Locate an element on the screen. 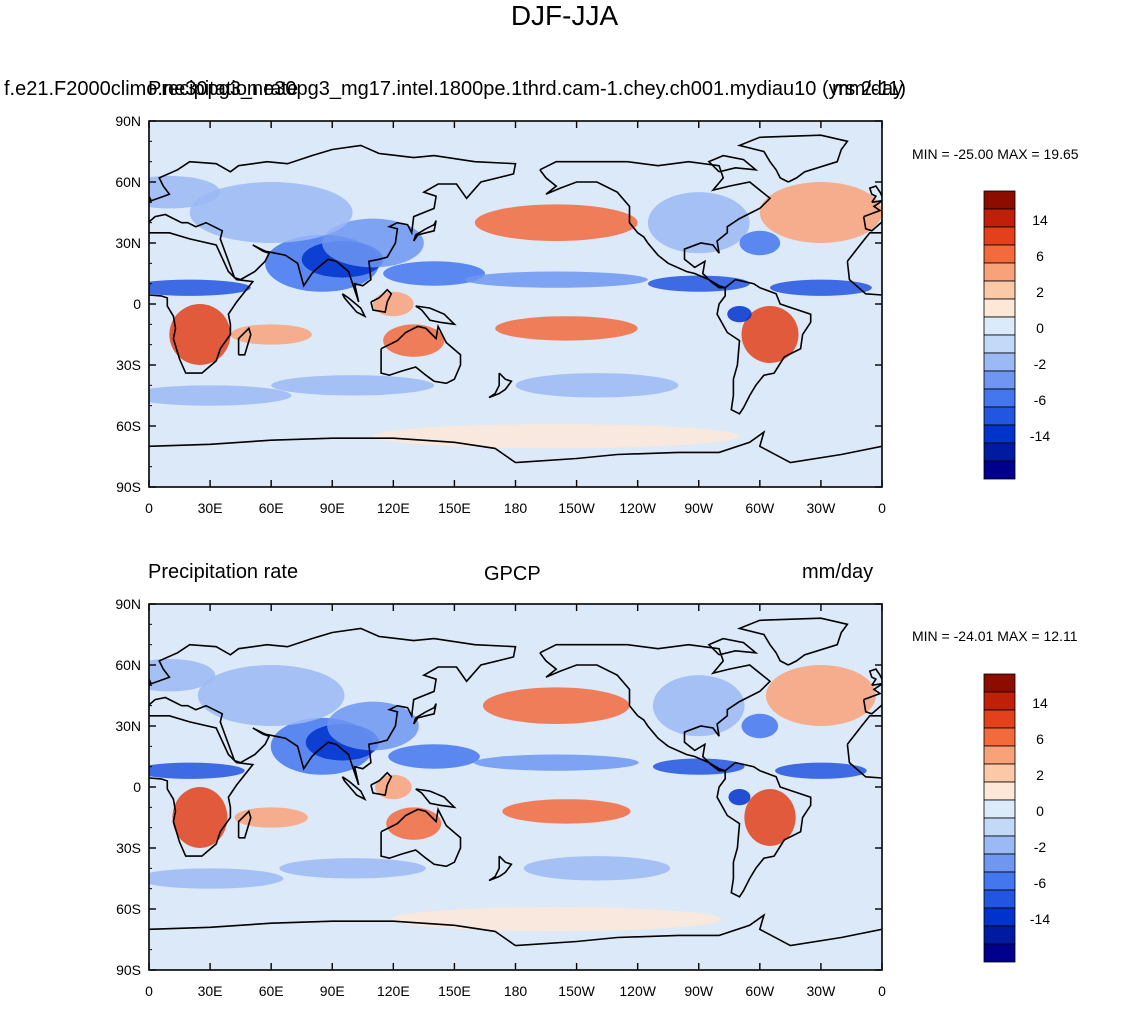 The width and height of the screenshot is (1129, 1013). panel2-right-title: mm/day is located at coordinates (838, 572).